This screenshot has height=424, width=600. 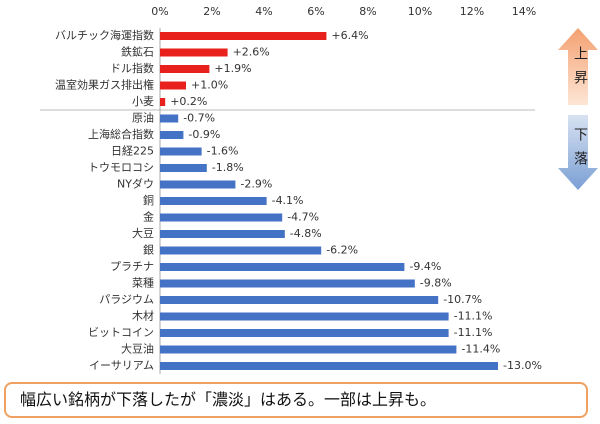 I want to click on value-label: -10.7%, so click(x=462, y=299).